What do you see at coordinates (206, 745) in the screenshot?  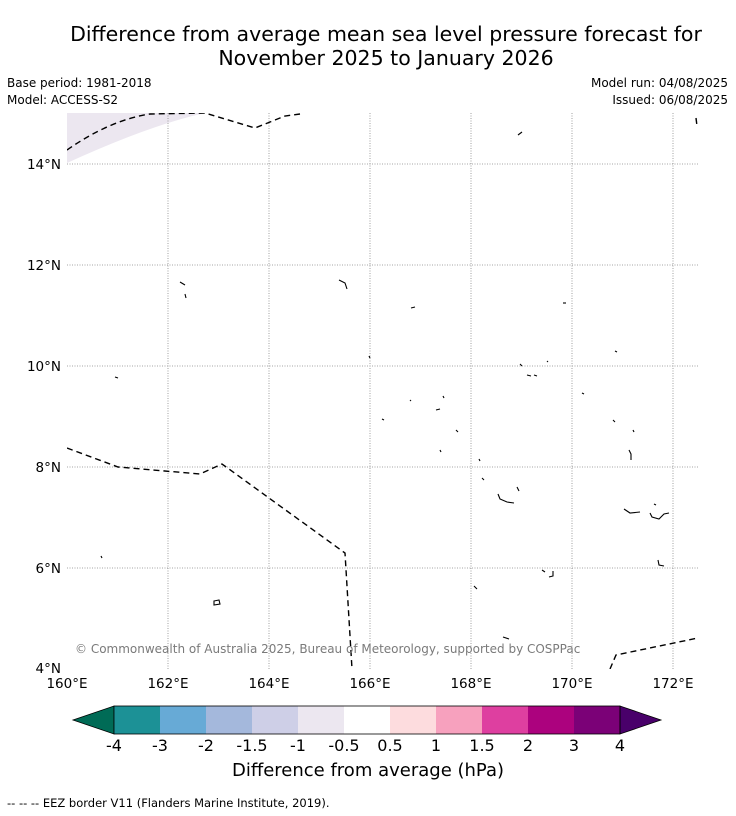 I see `colorbar-tick: -2` at bounding box center [206, 745].